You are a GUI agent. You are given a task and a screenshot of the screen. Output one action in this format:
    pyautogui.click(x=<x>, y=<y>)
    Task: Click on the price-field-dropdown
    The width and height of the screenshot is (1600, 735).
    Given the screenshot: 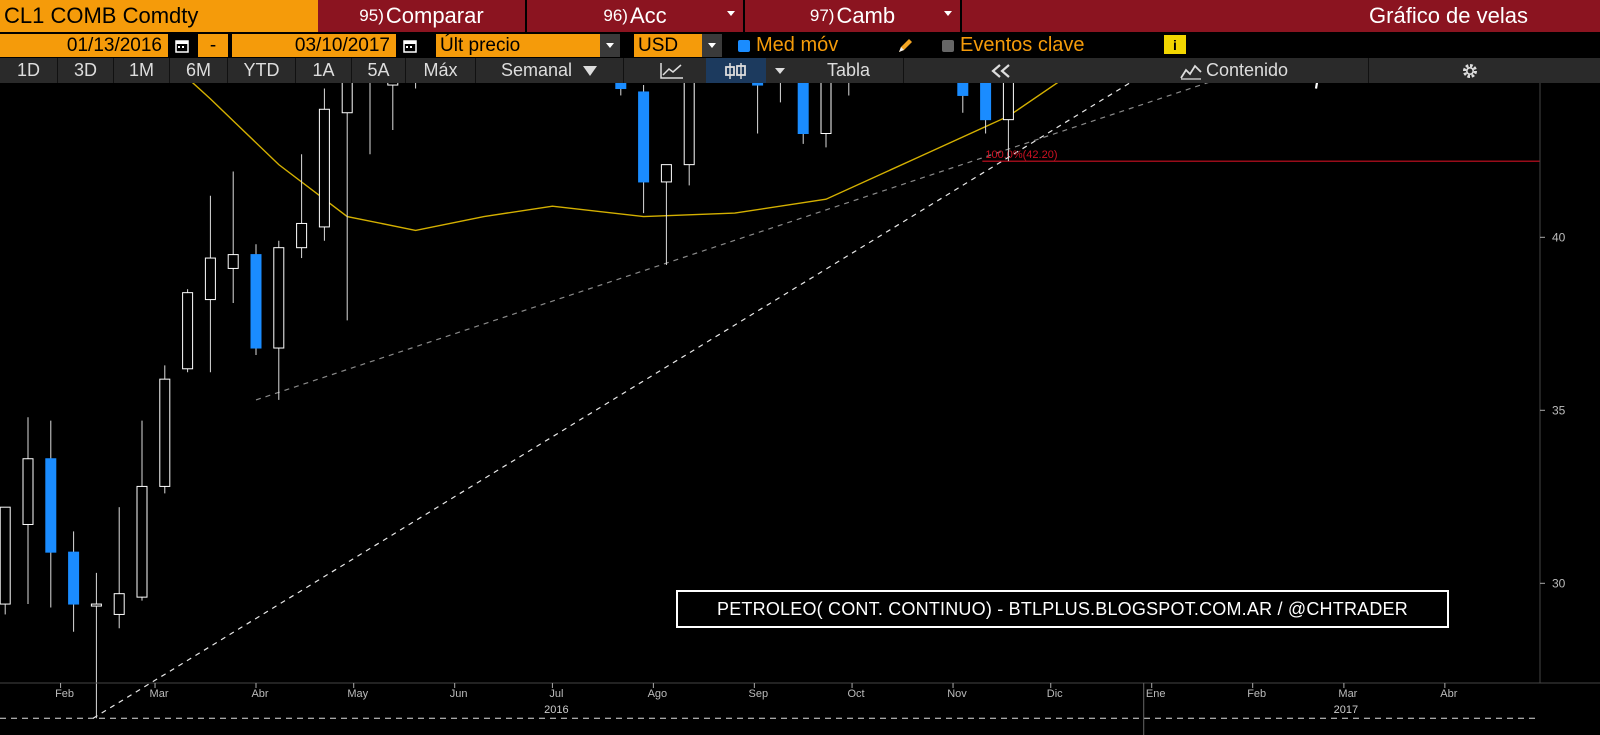 What is the action you would take?
    pyautogui.click(x=610, y=45)
    